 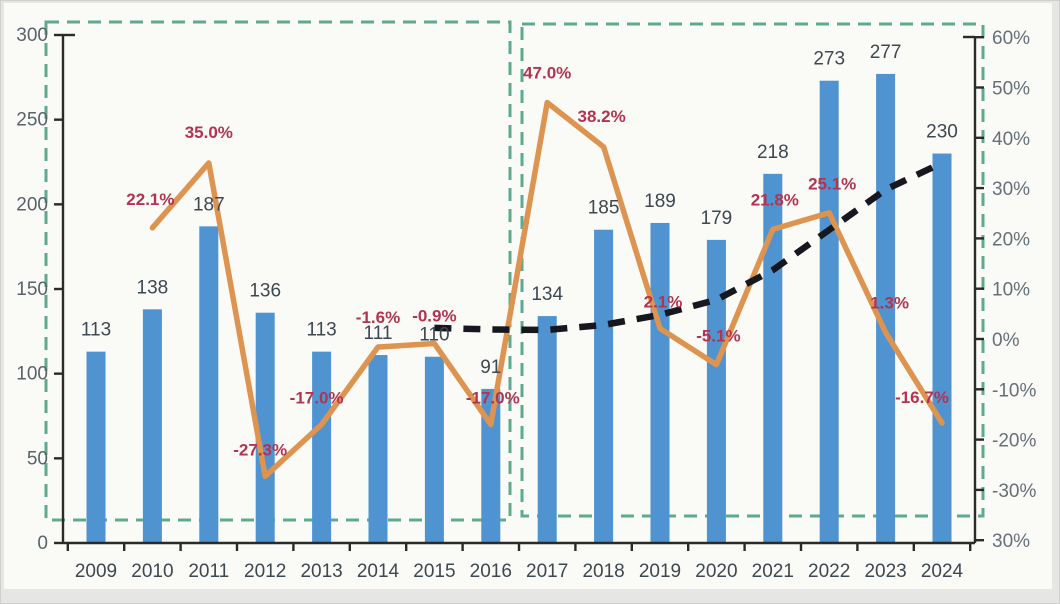 What do you see at coordinates (660, 201) in the screenshot?
I see `bar-label-2019: 189` at bounding box center [660, 201].